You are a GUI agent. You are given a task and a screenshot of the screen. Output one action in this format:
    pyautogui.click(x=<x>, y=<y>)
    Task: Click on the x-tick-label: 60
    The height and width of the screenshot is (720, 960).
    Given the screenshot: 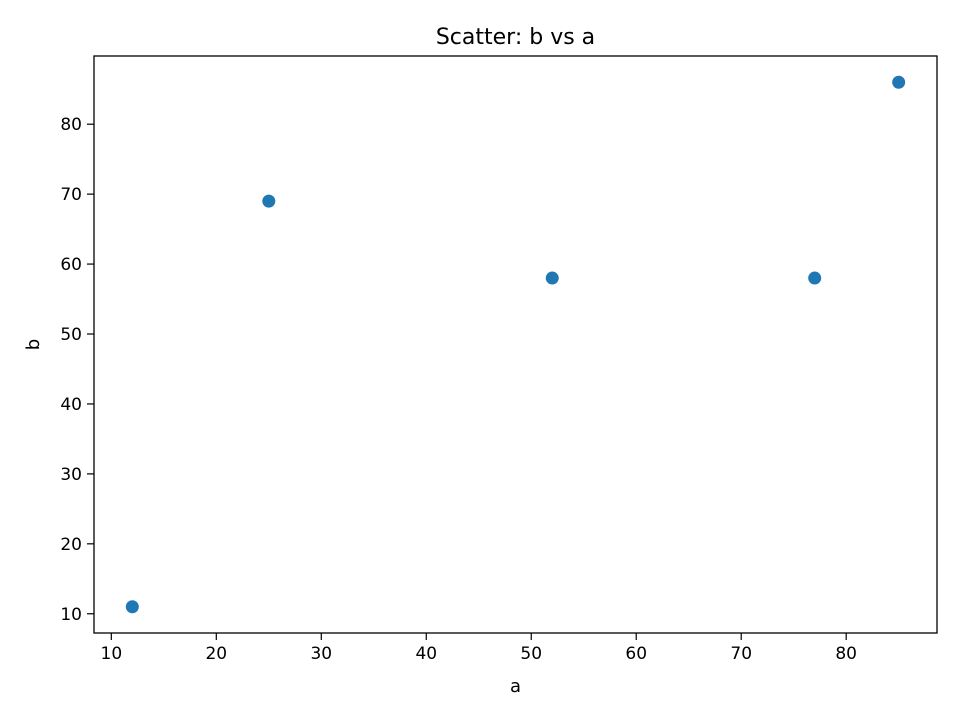 What is the action you would take?
    pyautogui.click(x=636, y=654)
    